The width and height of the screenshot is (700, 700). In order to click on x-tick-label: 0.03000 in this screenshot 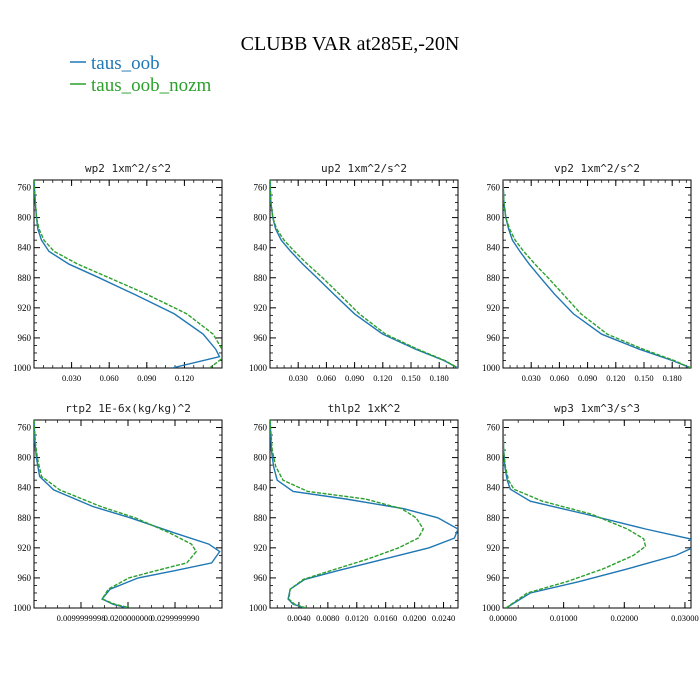, I will do `click(685, 618)`.